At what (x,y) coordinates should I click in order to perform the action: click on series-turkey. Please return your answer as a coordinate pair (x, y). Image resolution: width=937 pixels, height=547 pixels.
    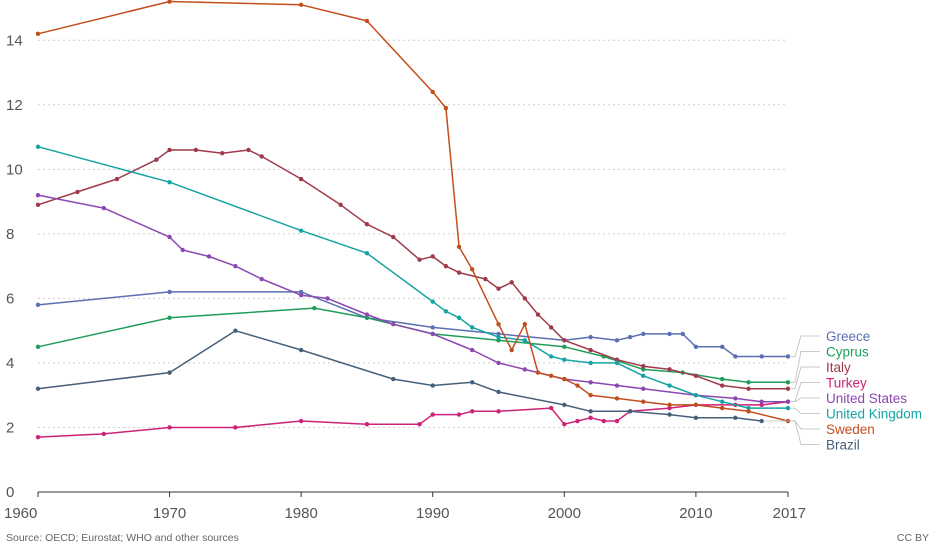
    Looking at the image, I should click on (413, 419).